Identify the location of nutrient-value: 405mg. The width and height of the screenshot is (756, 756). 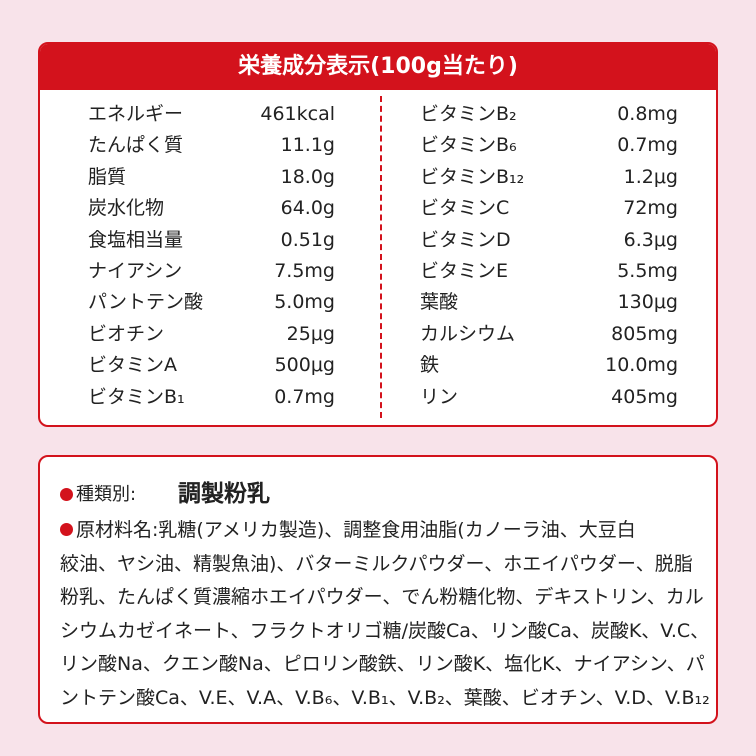
(644, 396).